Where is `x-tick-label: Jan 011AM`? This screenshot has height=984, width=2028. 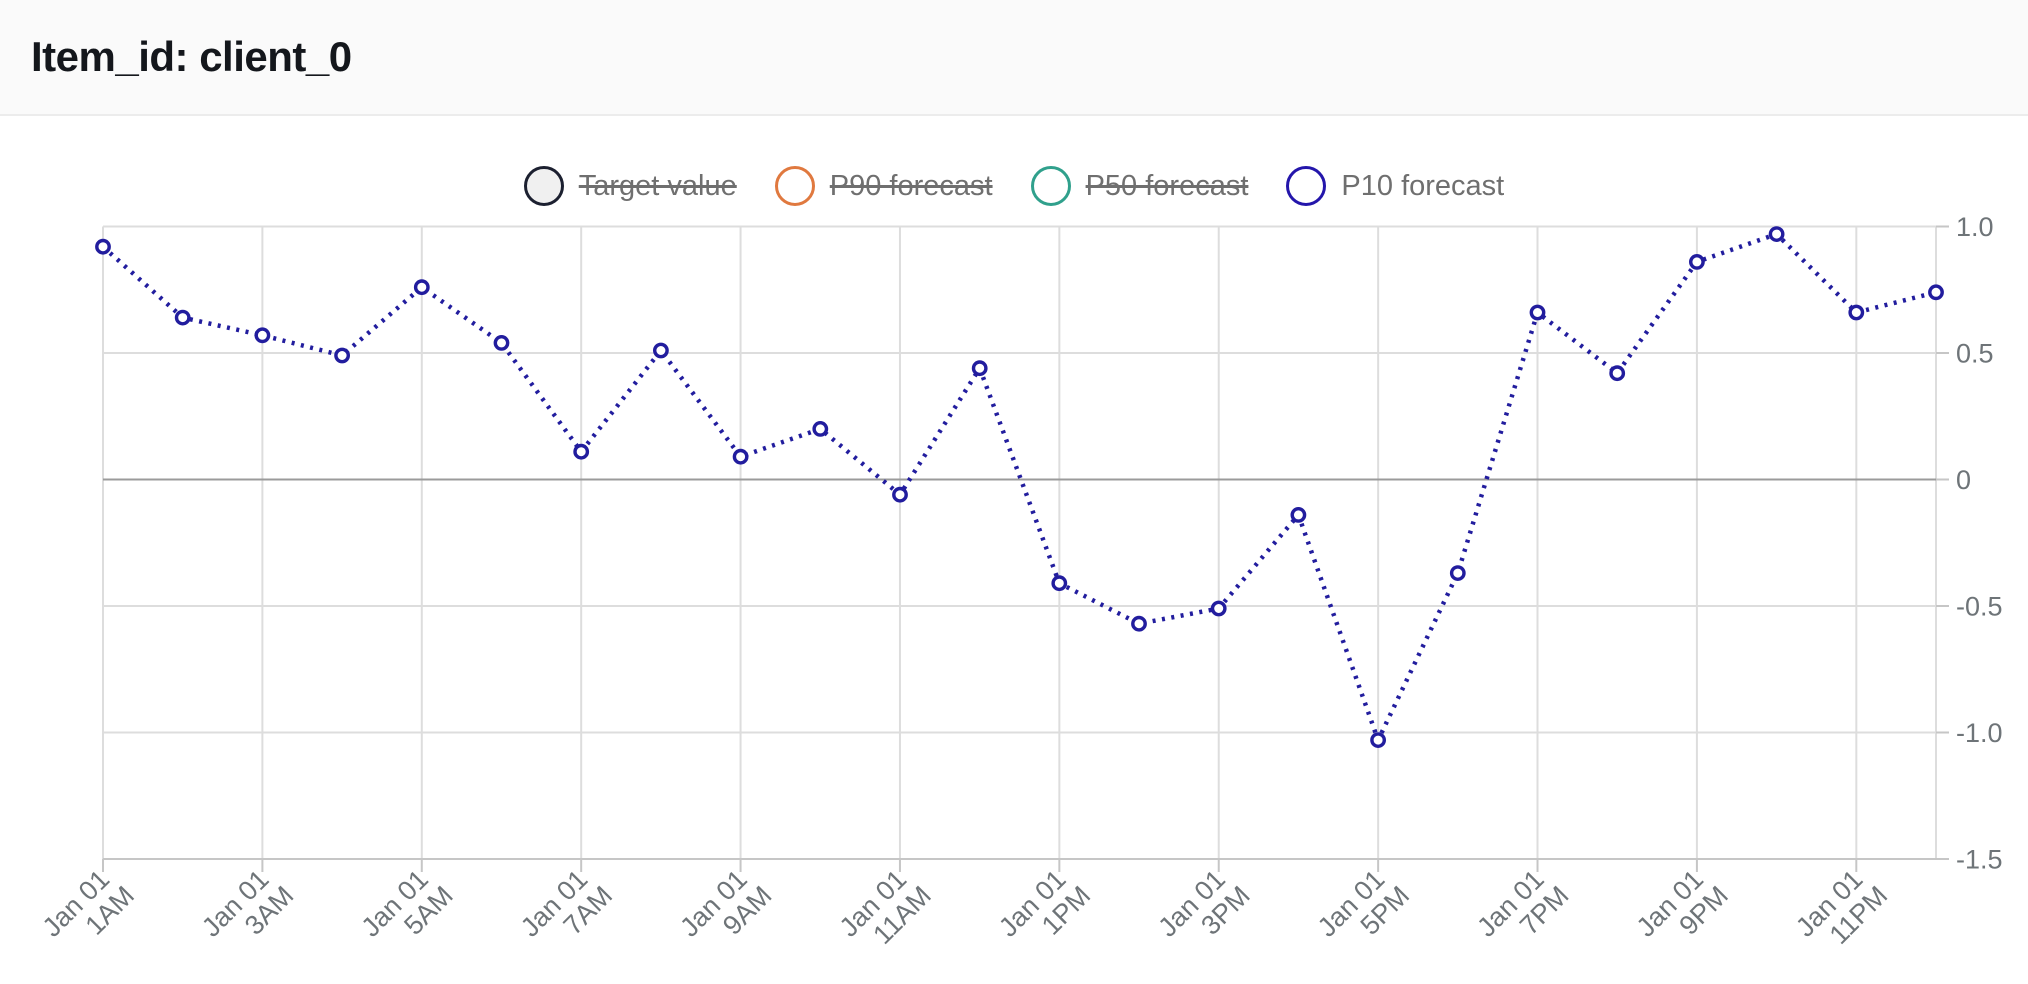 x-tick-label: Jan 011AM is located at coordinates (88, 911).